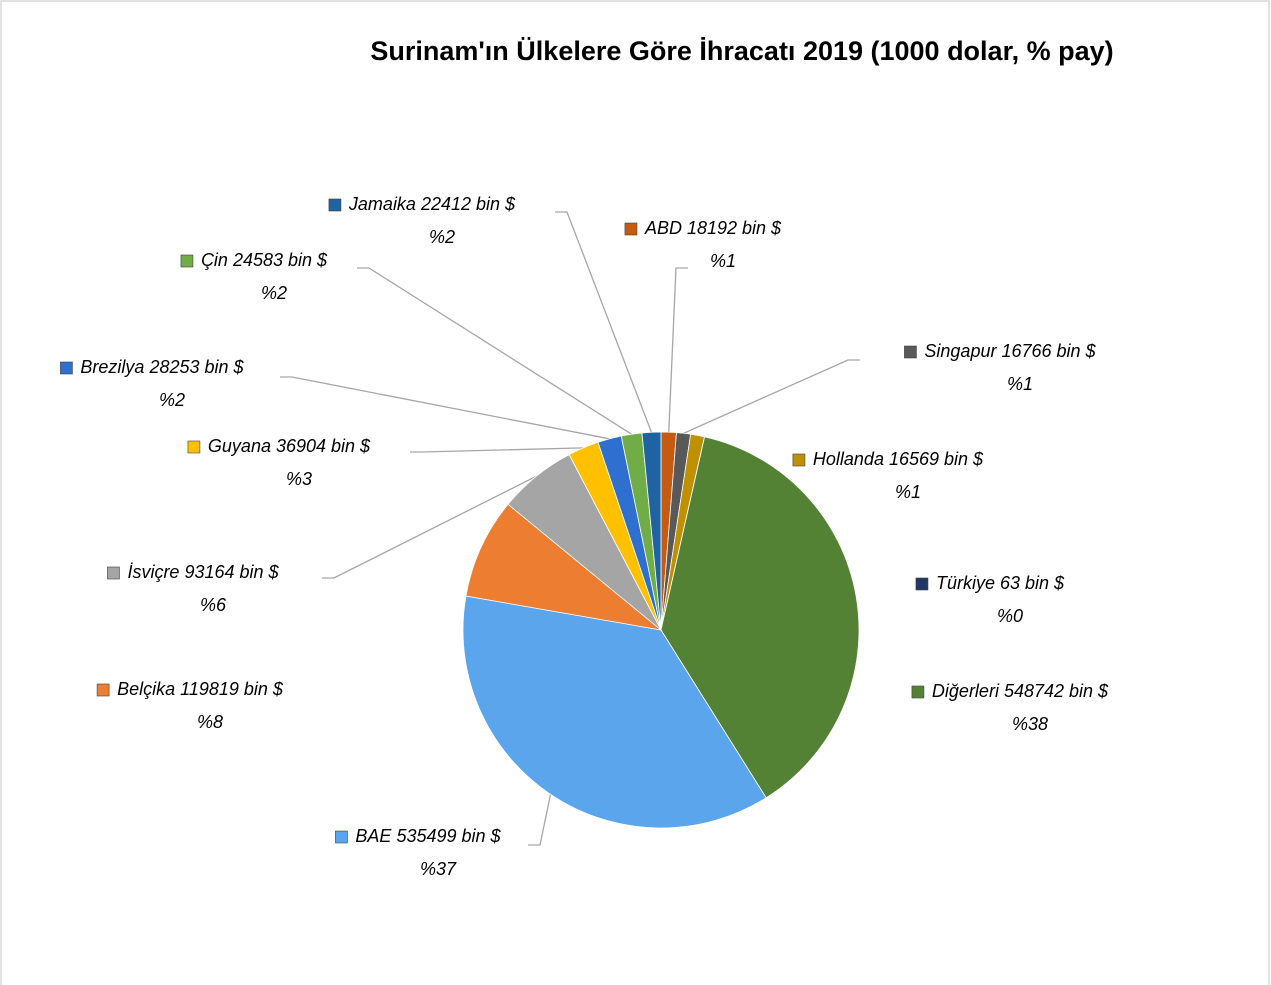 The width and height of the screenshot is (1271, 985). I want to click on category-name: İsviçre, so click(153, 572).